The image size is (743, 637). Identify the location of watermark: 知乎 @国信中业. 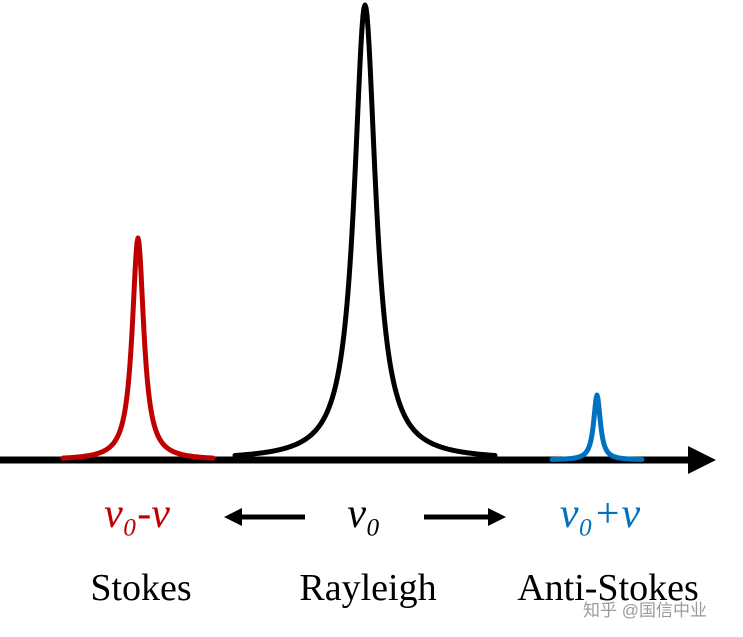
(645, 610).